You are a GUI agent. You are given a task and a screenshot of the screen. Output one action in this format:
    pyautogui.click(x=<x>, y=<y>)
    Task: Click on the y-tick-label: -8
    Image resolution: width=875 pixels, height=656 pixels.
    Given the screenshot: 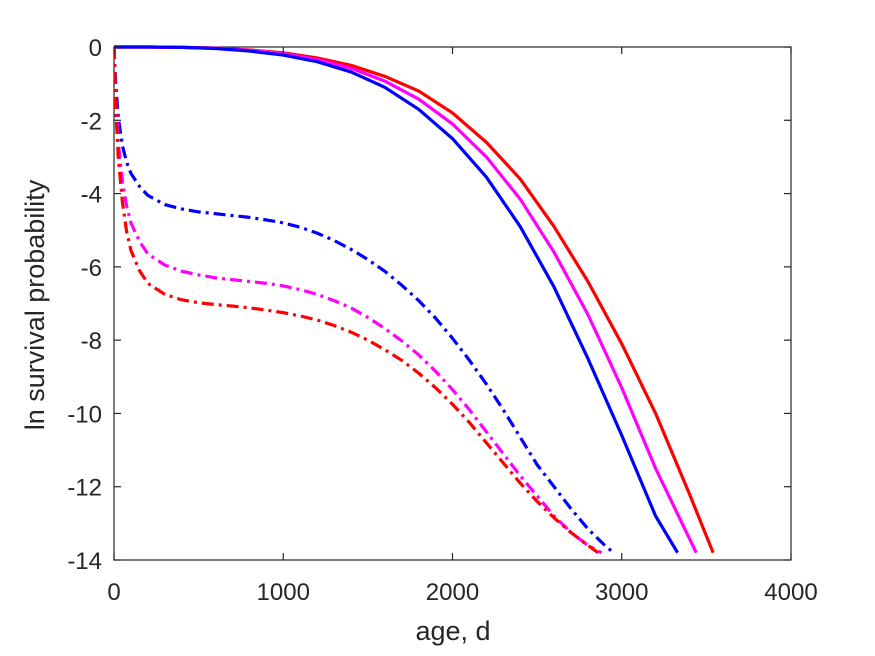 What is the action you would take?
    pyautogui.click(x=91, y=341)
    